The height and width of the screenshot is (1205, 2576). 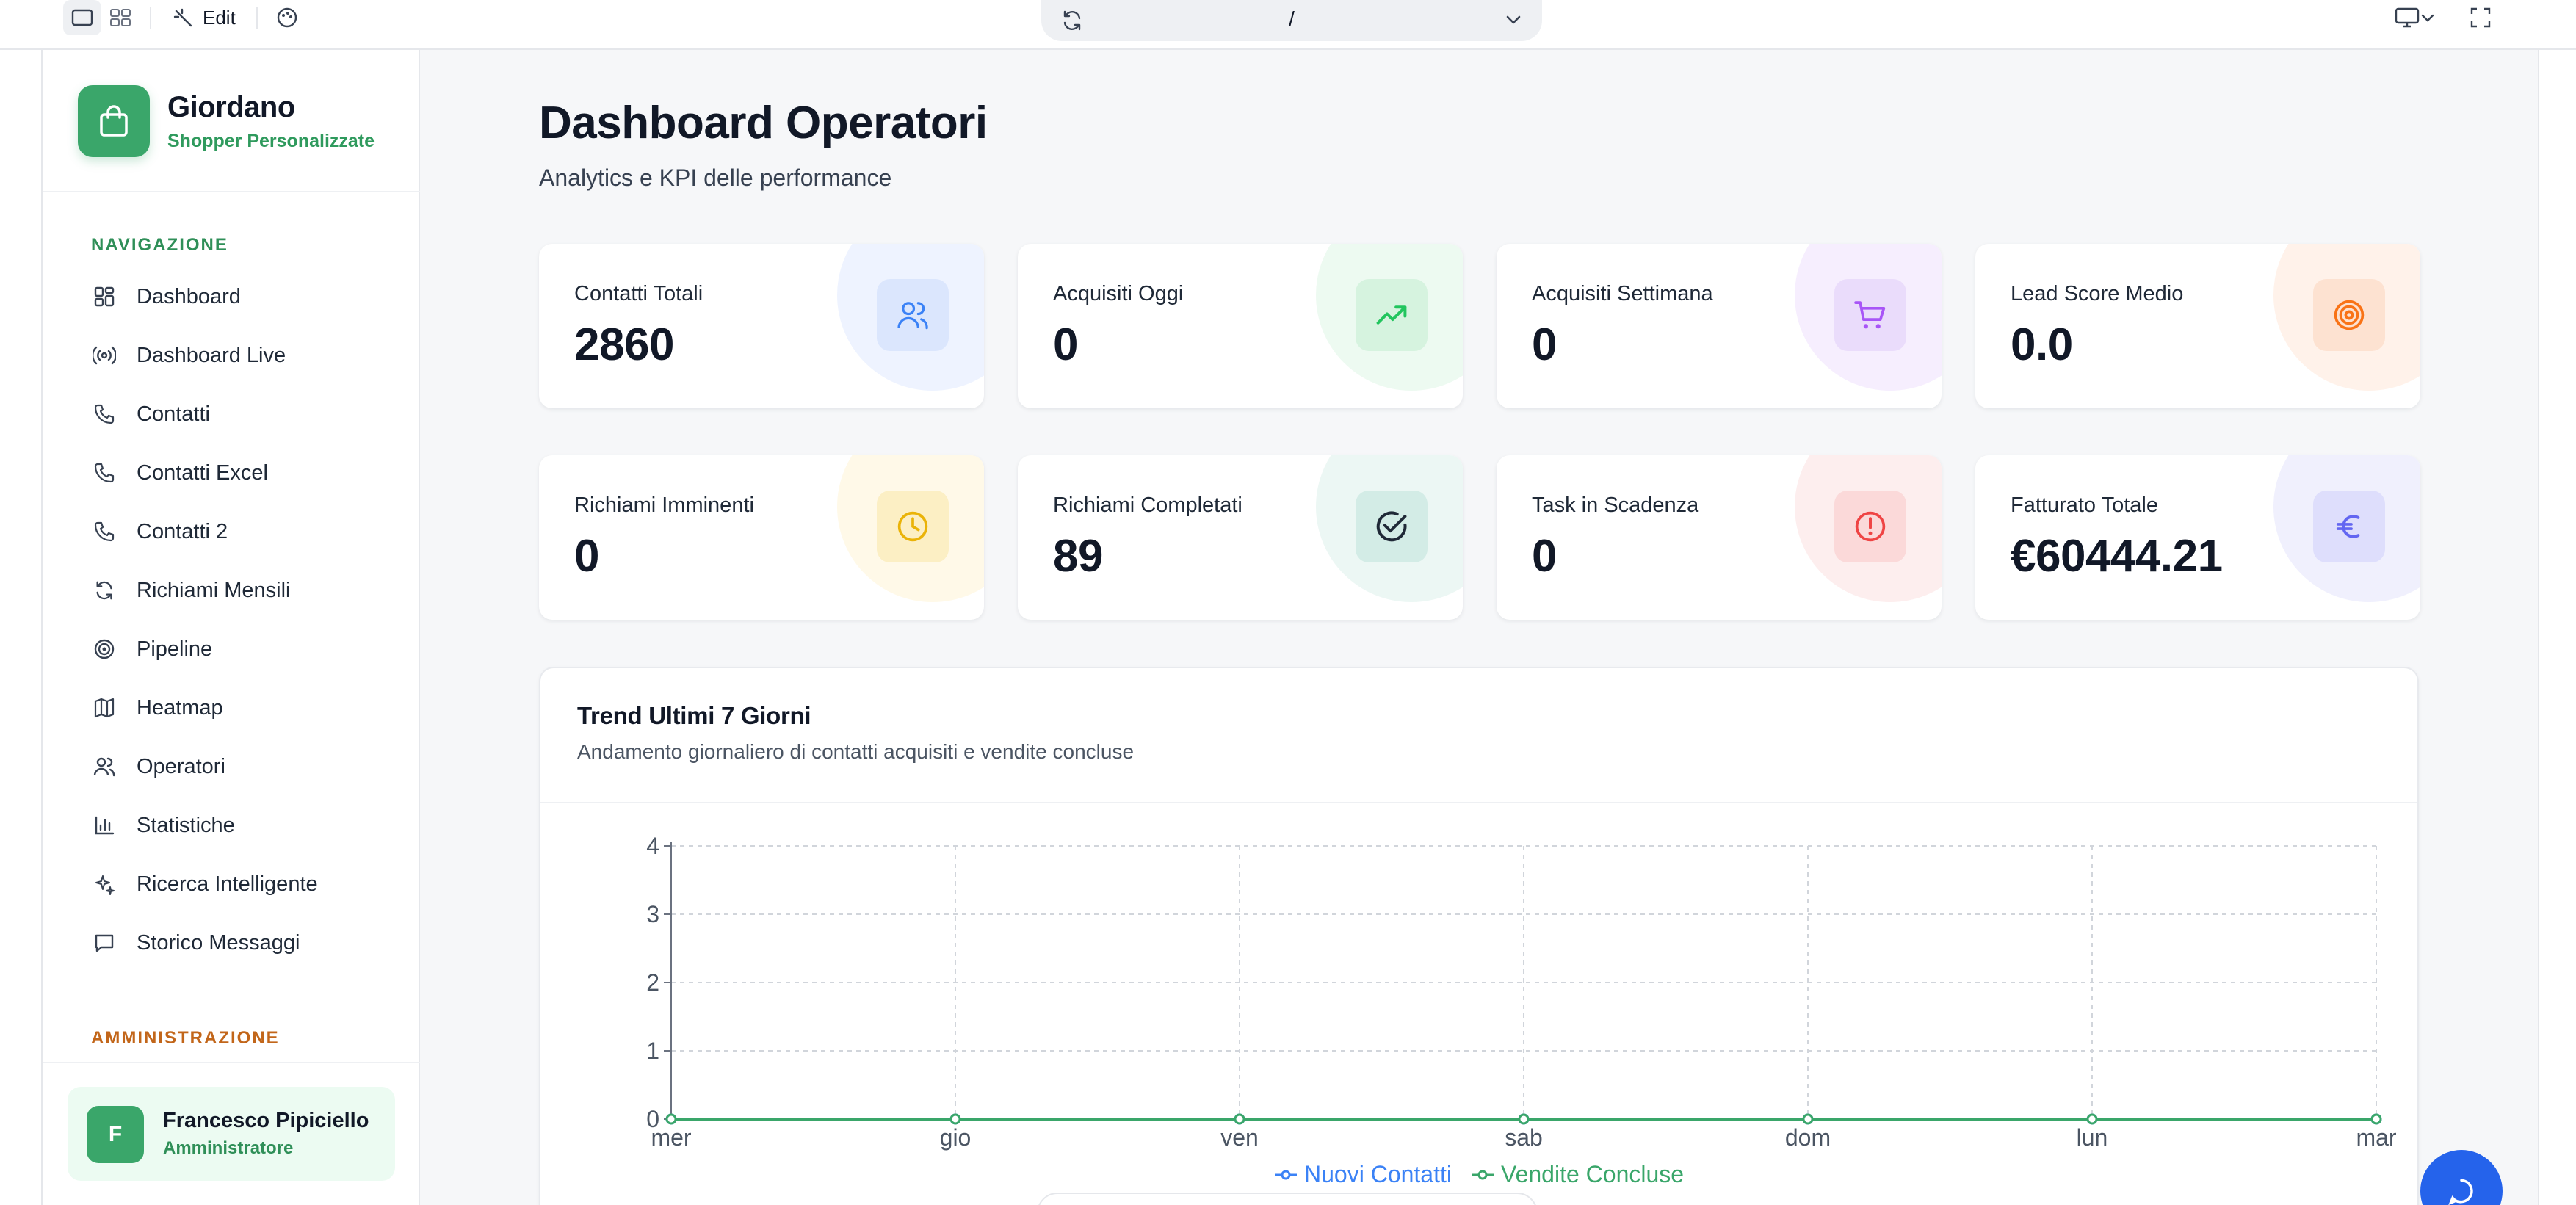 What do you see at coordinates (652, 983) in the screenshot?
I see `y-tick-label: 2` at bounding box center [652, 983].